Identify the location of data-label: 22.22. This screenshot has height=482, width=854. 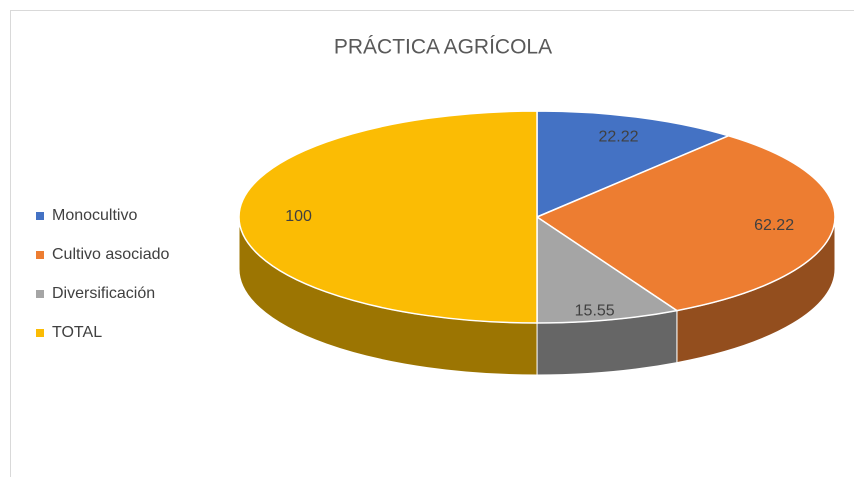
(619, 137).